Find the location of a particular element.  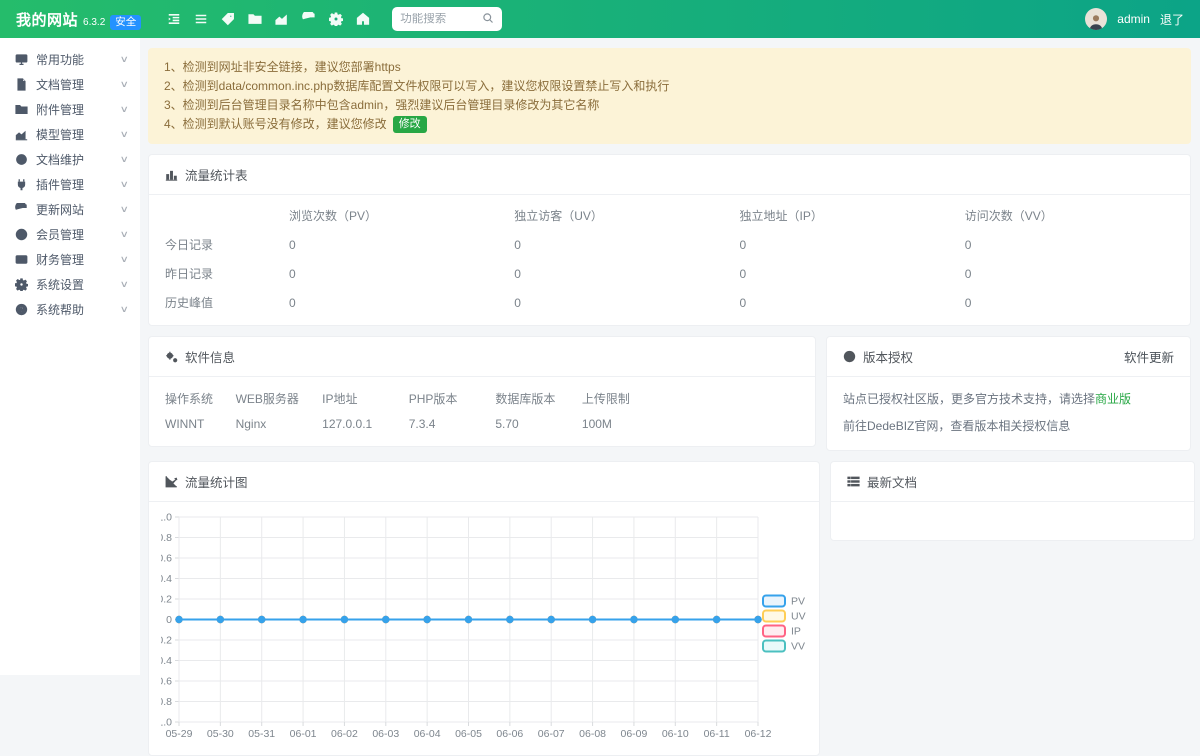

table-row: 今日记录 0 0 0 0 is located at coordinates (669, 244).